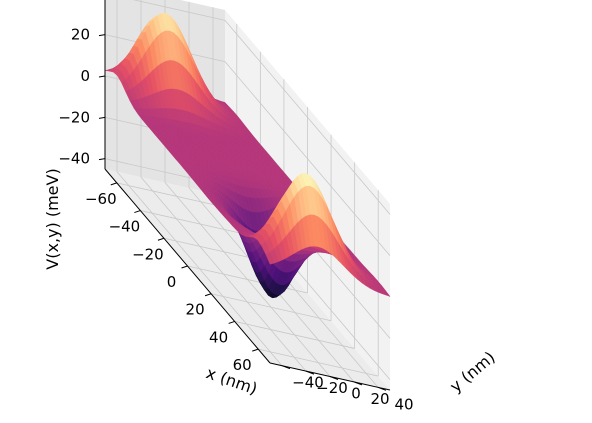  What do you see at coordinates (74, 159) in the screenshot?
I see `z-tick-label: −40` at bounding box center [74, 159].